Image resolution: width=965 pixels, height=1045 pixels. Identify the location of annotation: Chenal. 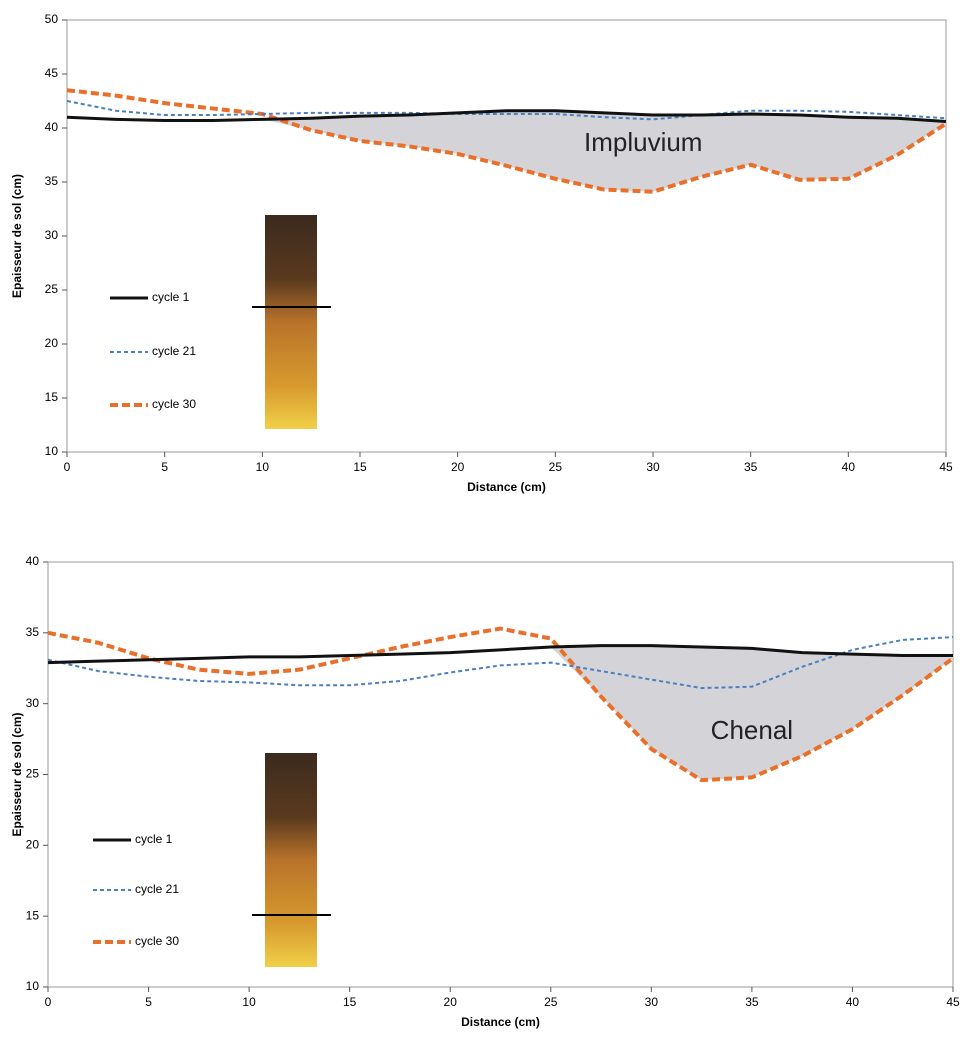
(752, 730).